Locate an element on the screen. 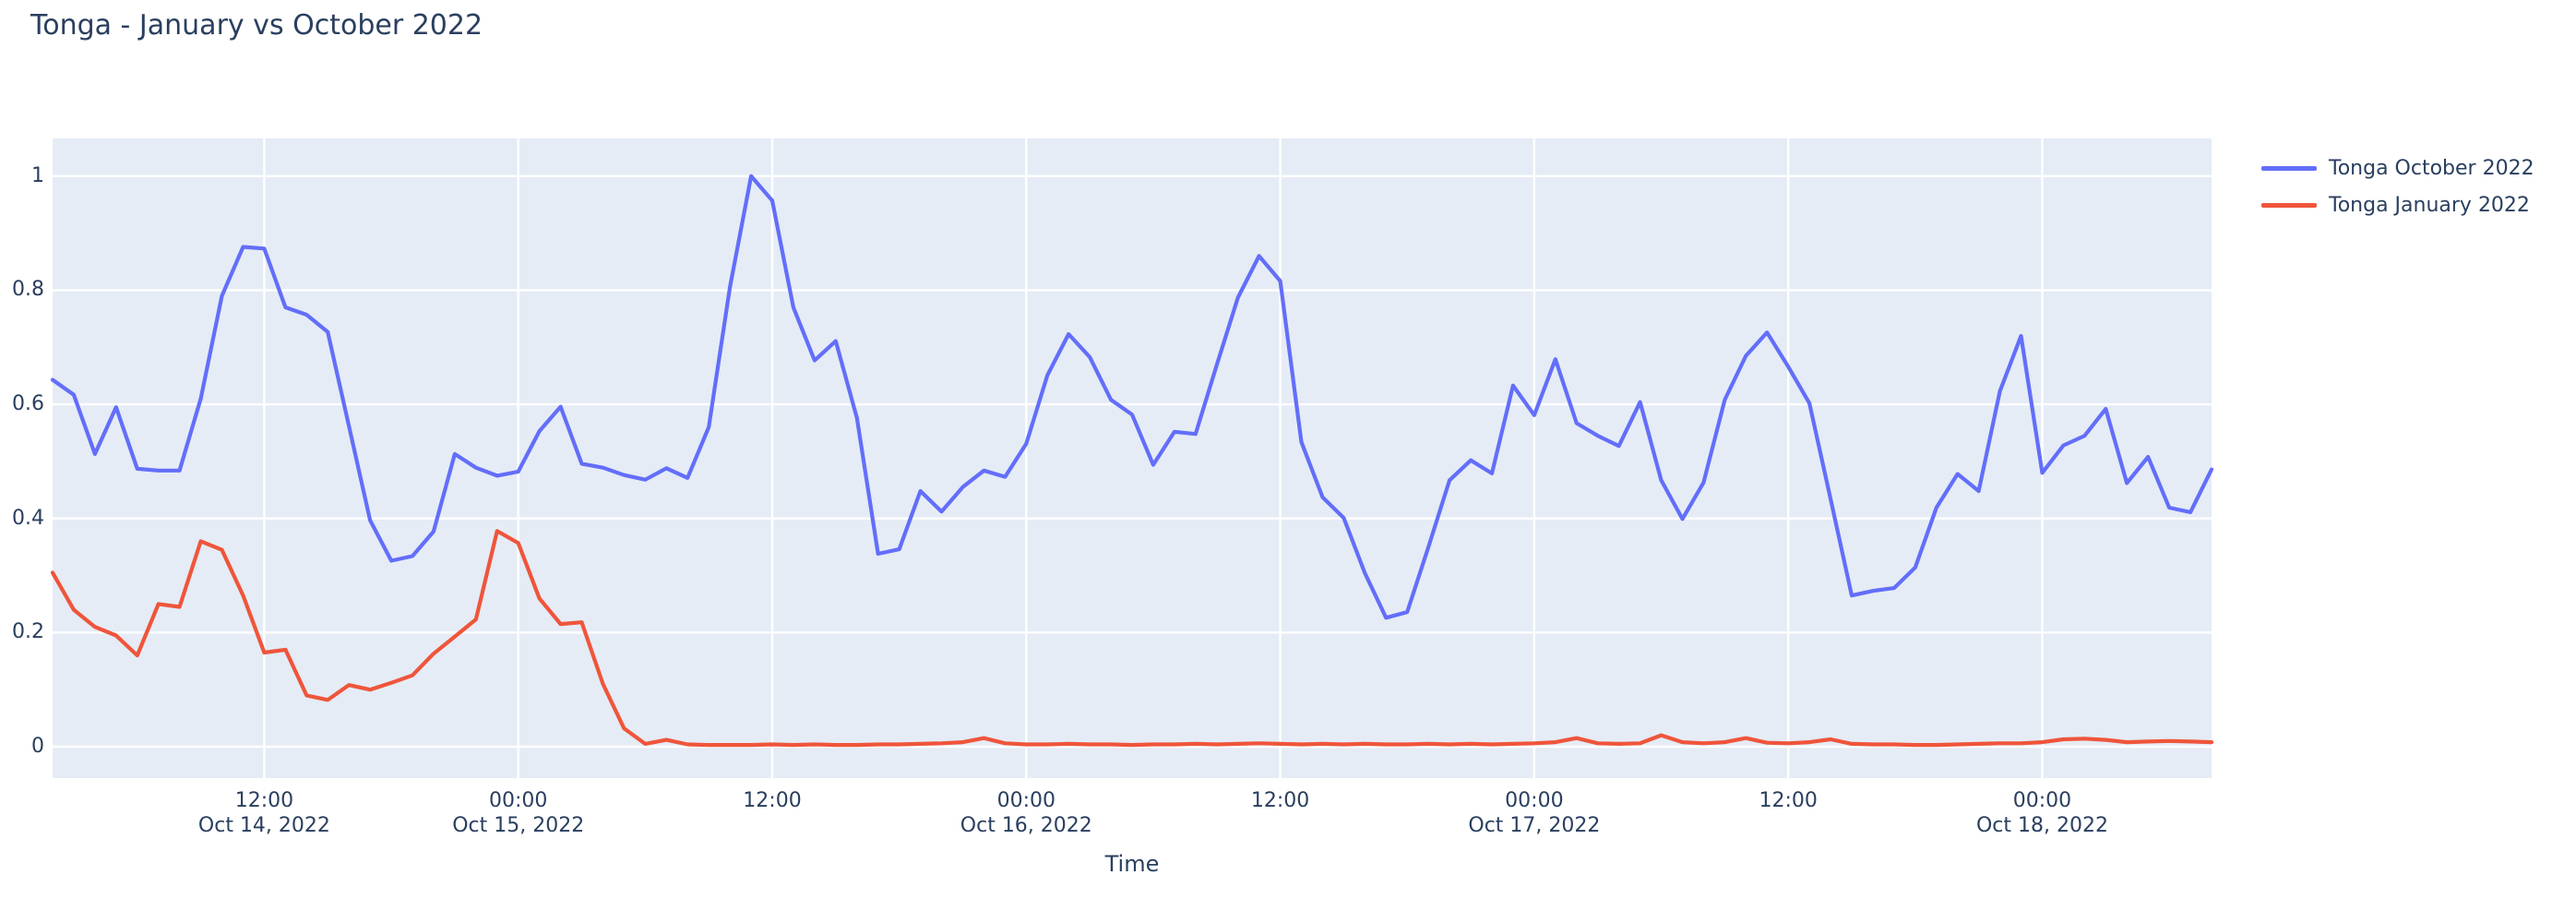  legend-item-label: Tonga January 2022 is located at coordinates (2429, 205).